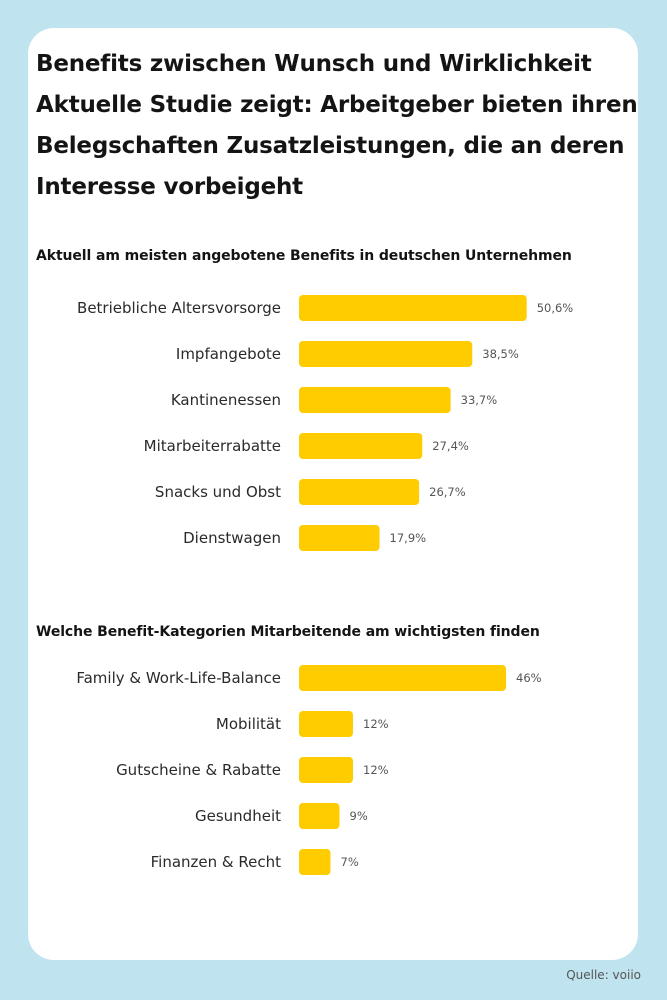 The width and height of the screenshot is (667, 1000). Describe the element at coordinates (232, 538) in the screenshot. I see `category-label: Dienstwagen` at that location.